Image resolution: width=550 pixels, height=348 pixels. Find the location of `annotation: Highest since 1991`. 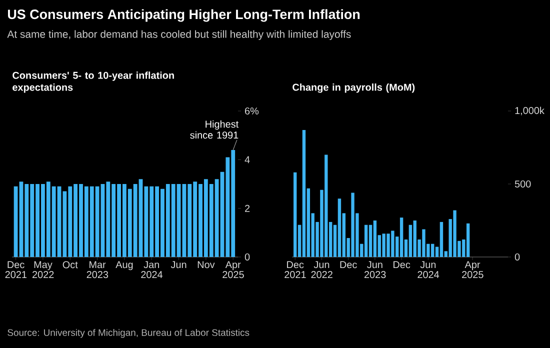

annotation: Highest since 1991 is located at coordinates (214, 129).